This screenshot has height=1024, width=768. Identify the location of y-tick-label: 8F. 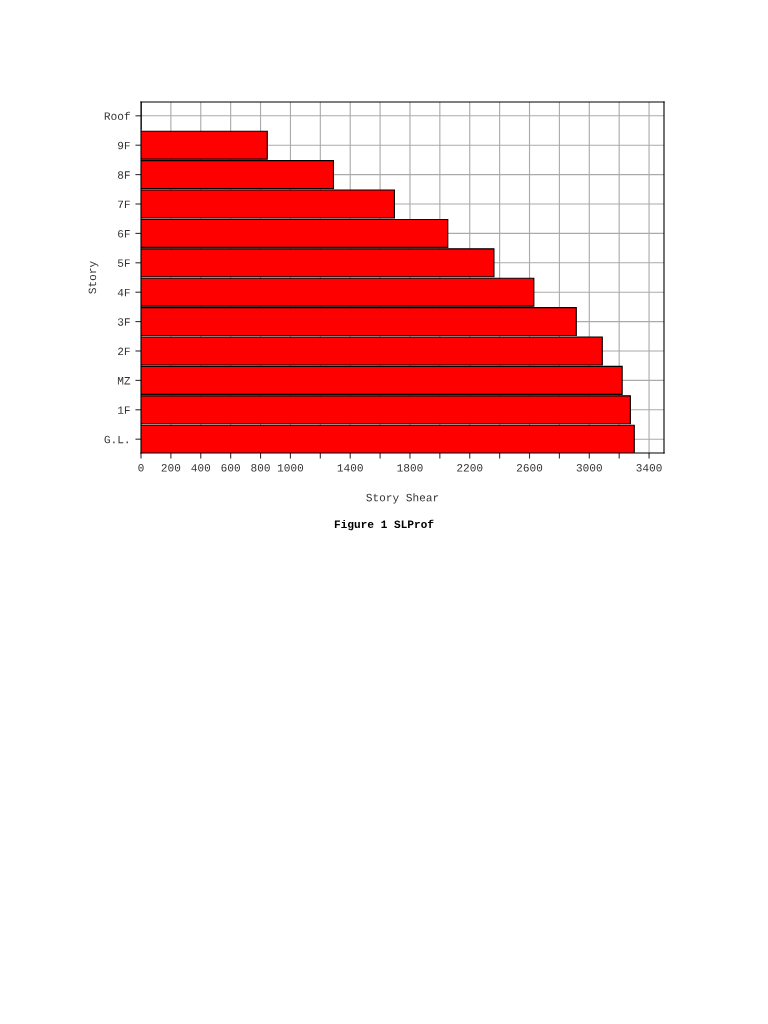
(123, 175).